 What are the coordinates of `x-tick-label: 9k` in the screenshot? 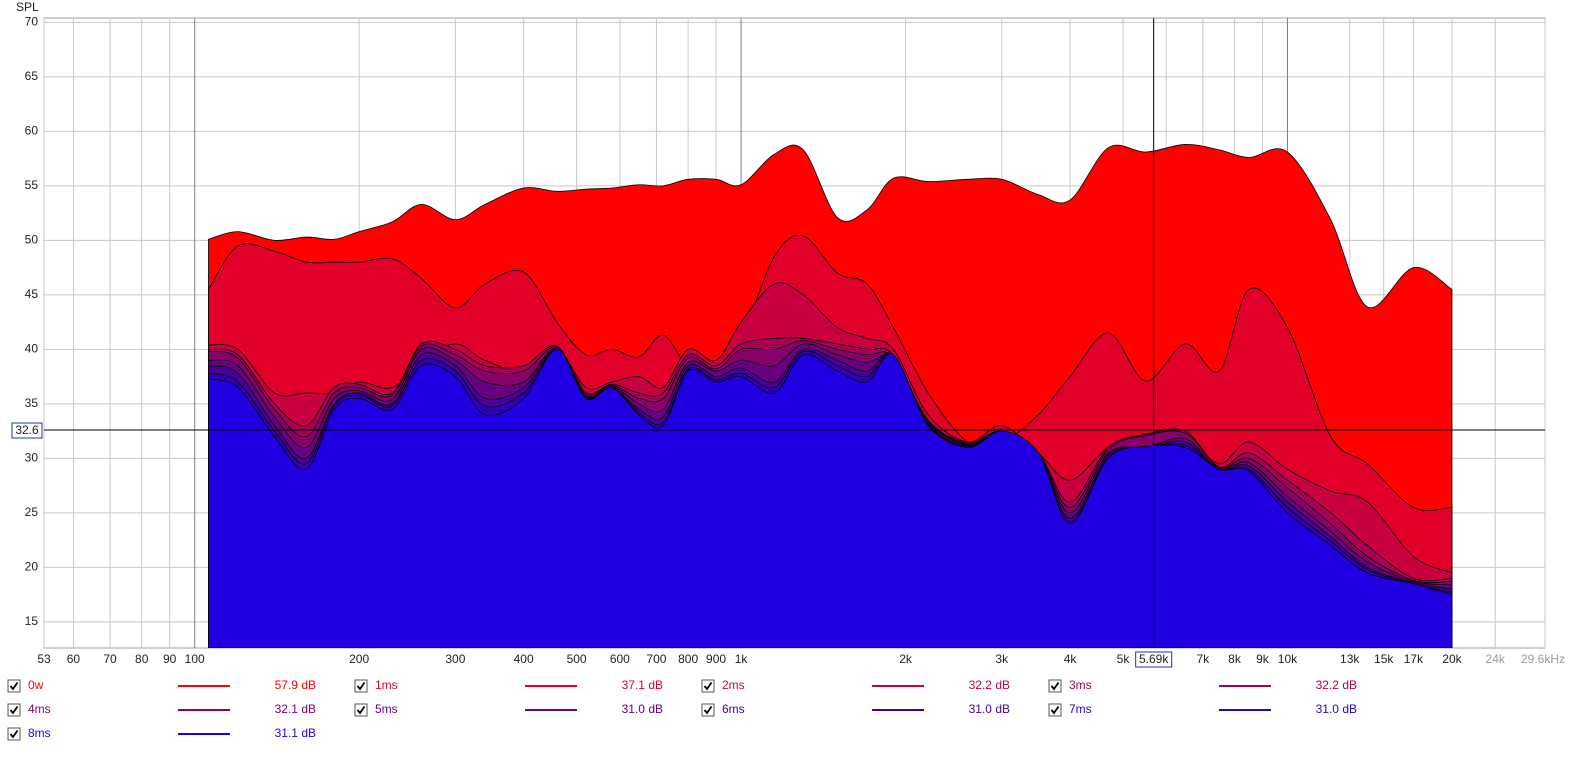 It's located at (1263, 659).